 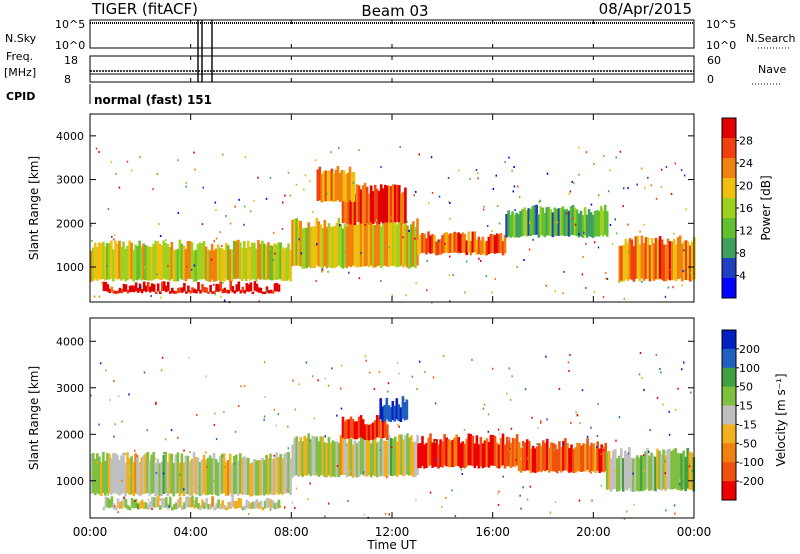 I want to click on x-tick-label: 00:00, so click(x=694, y=532).